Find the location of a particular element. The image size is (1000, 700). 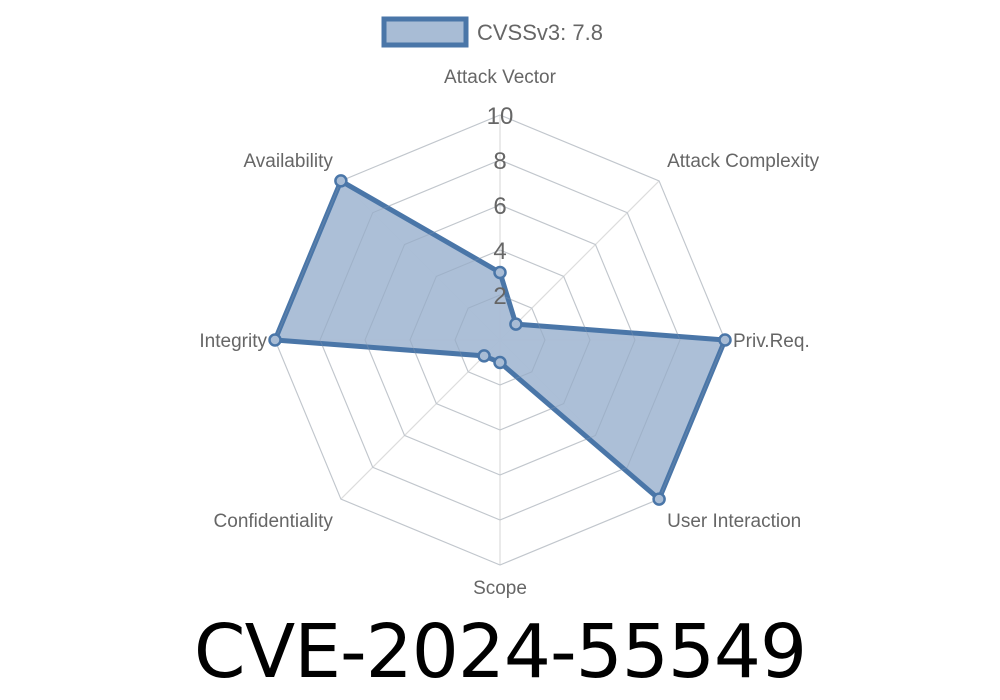

tick-label: 10 is located at coordinates (500, 116).